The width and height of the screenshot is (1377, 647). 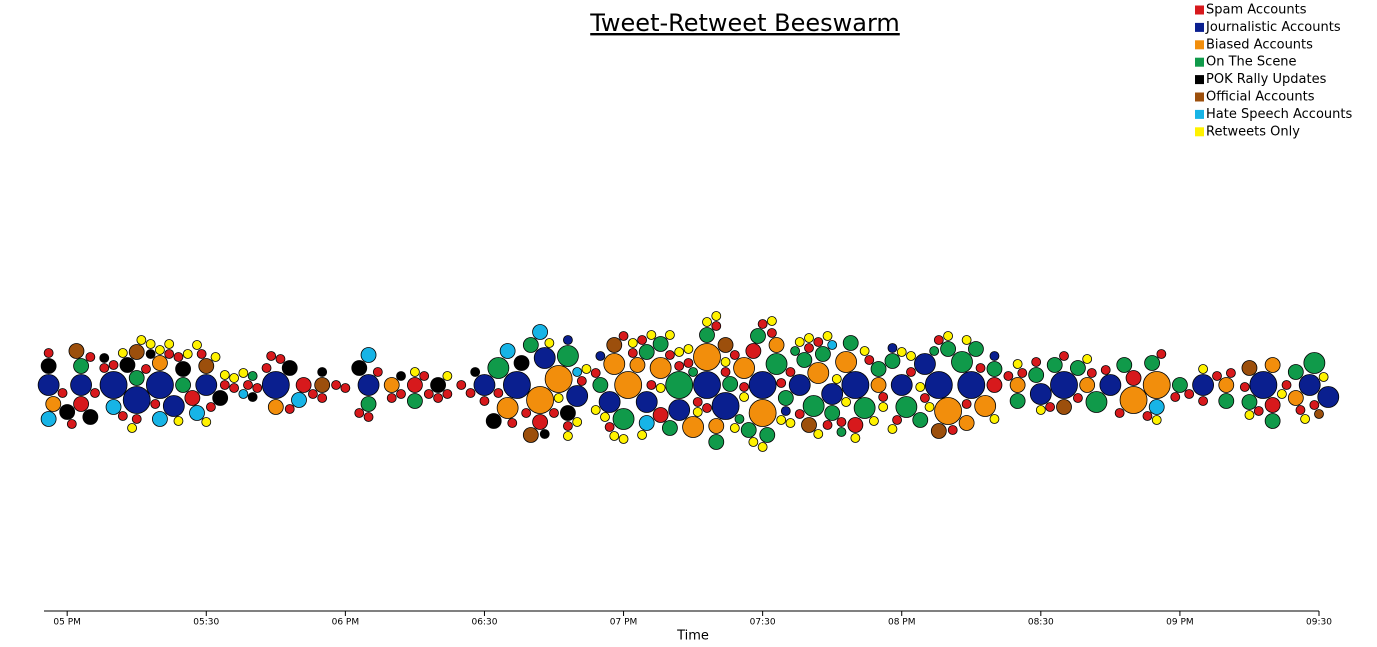 What do you see at coordinates (744, 23) in the screenshot?
I see `chart-title: Tweet-Retweet Beeswarm` at bounding box center [744, 23].